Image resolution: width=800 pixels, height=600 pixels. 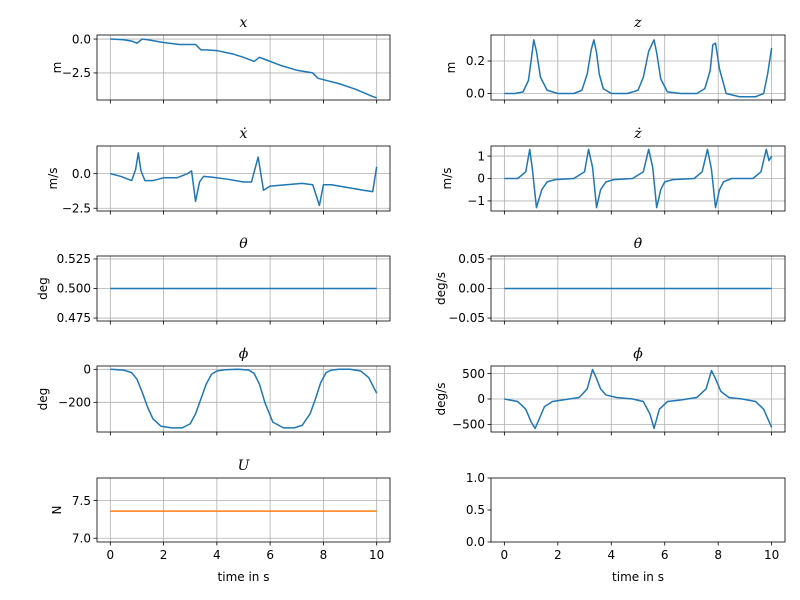 I want to click on y-axis-label: N, so click(x=57, y=510).